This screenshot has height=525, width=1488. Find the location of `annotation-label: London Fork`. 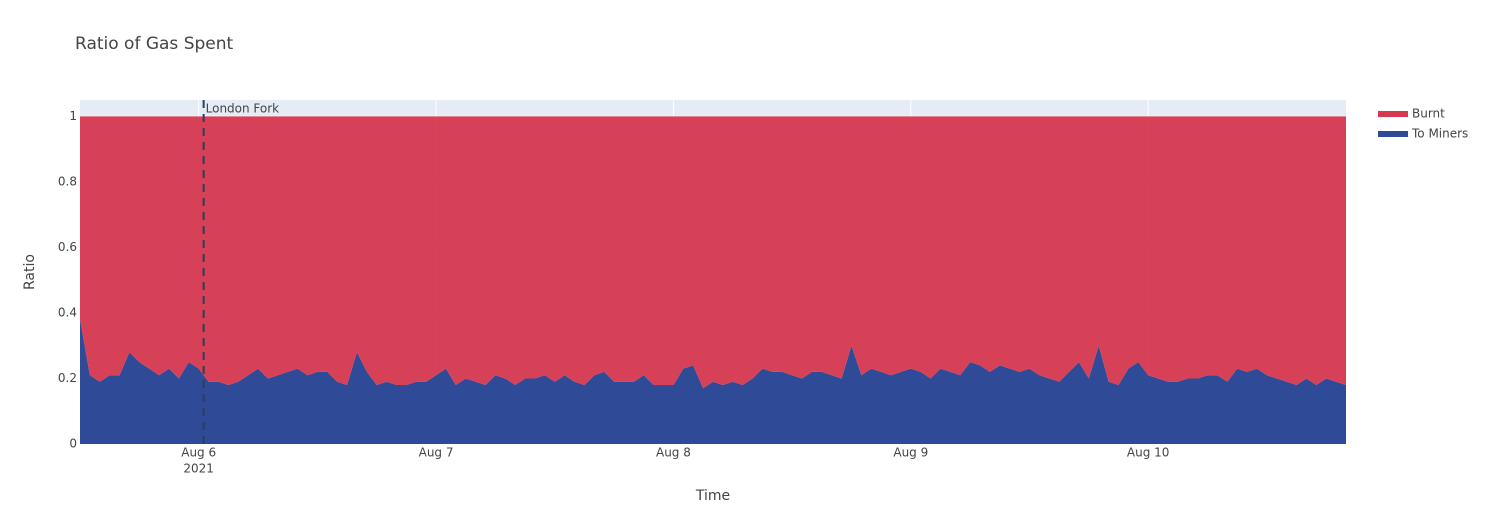

annotation-label: London Fork is located at coordinates (243, 109).